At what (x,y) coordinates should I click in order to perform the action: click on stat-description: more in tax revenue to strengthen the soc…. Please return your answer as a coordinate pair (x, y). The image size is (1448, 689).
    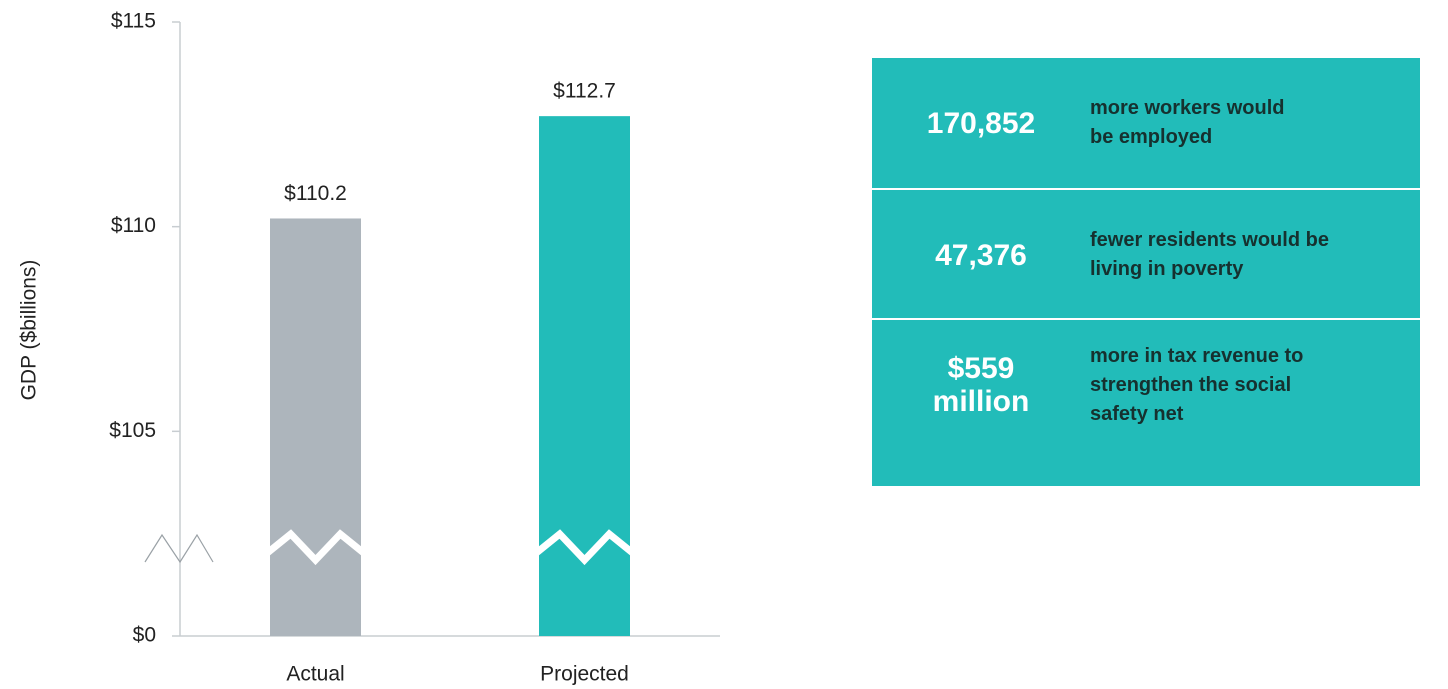
    Looking at the image, I should click on (1196, 385).